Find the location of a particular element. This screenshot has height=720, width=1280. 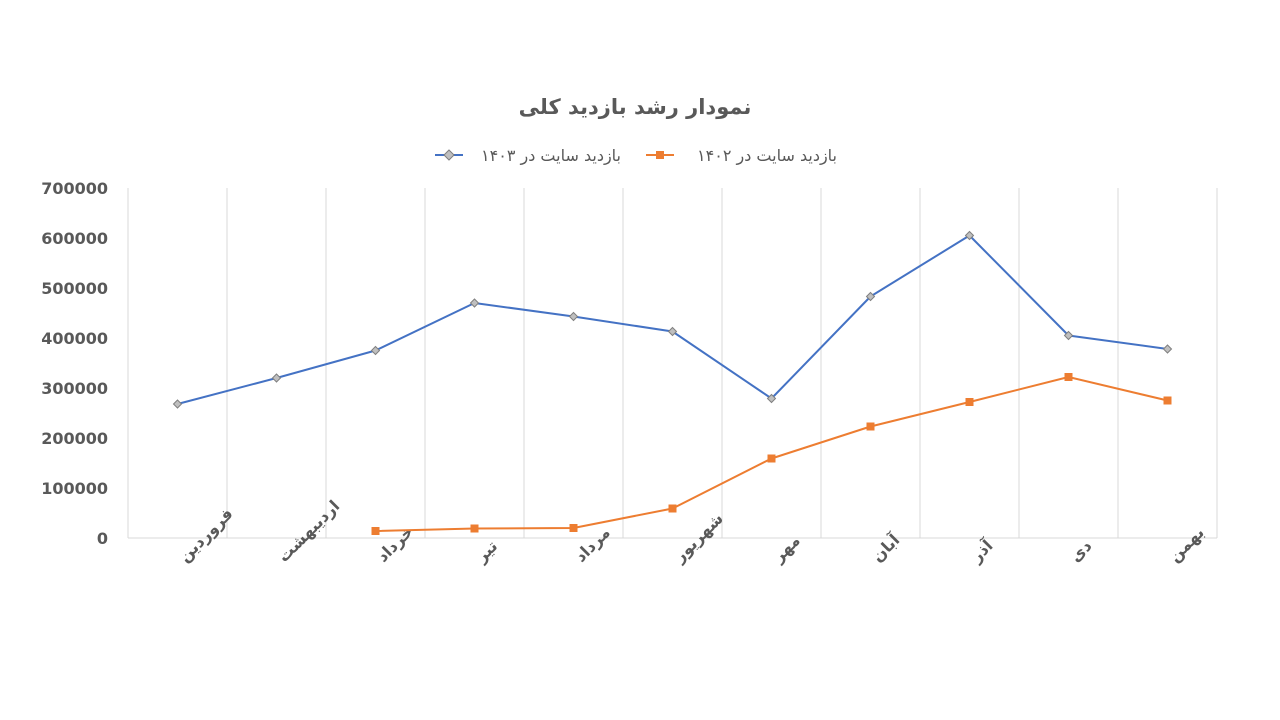

legend-item-series-2: بازدید سایت در ۱۴۰۲ is located at coordinates (741, 156).